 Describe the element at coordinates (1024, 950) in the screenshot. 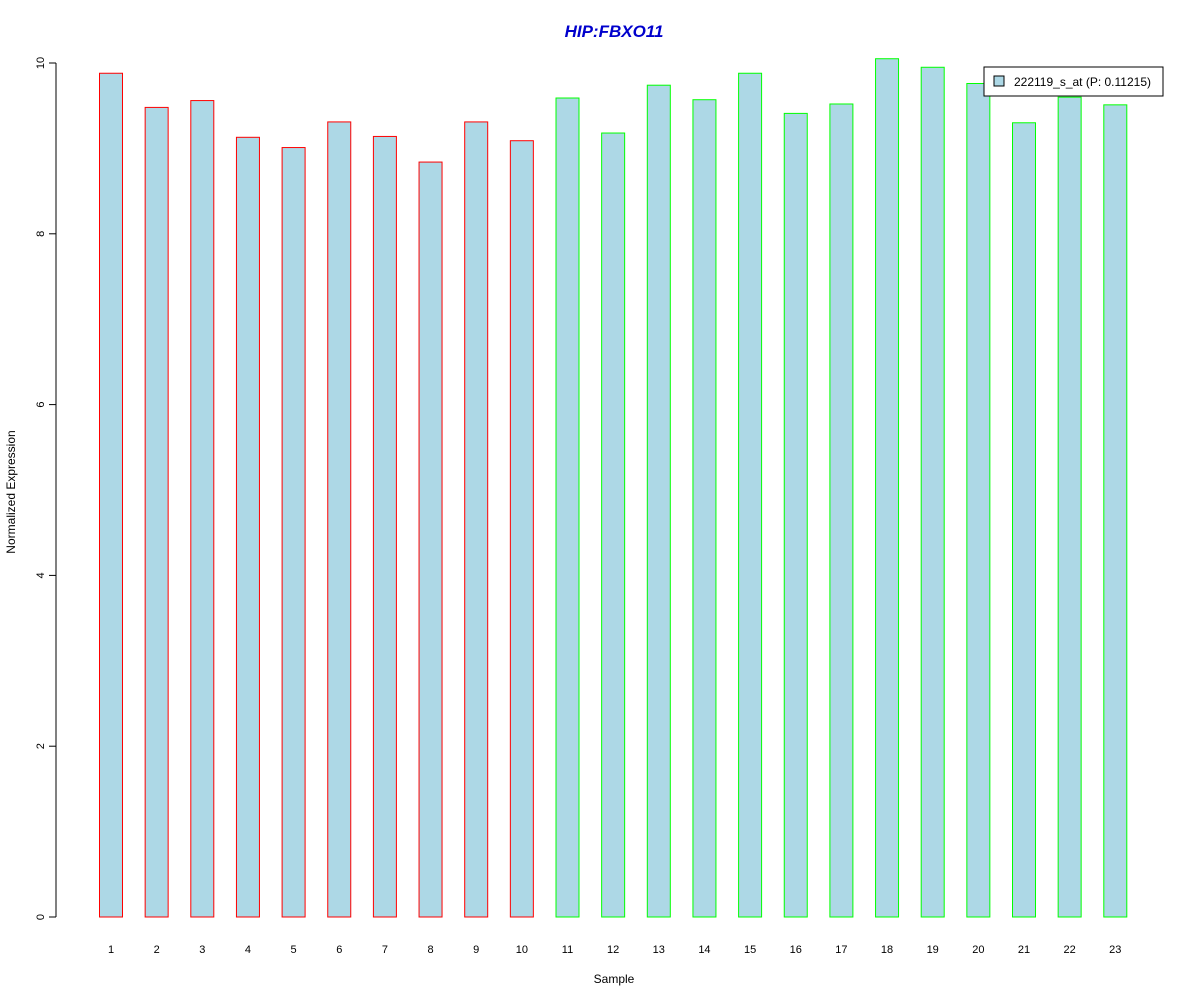

I see `x-tick-label: 21` at that location.